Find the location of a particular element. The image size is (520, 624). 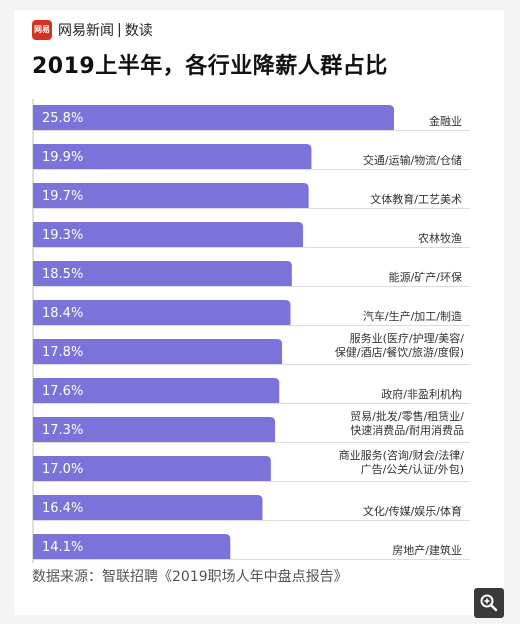

bar-row: 17.8% 服务业(医疗/护理/美容/保健/酒店/餐饮/旅游/度假) is located at coordinates (251, 348).